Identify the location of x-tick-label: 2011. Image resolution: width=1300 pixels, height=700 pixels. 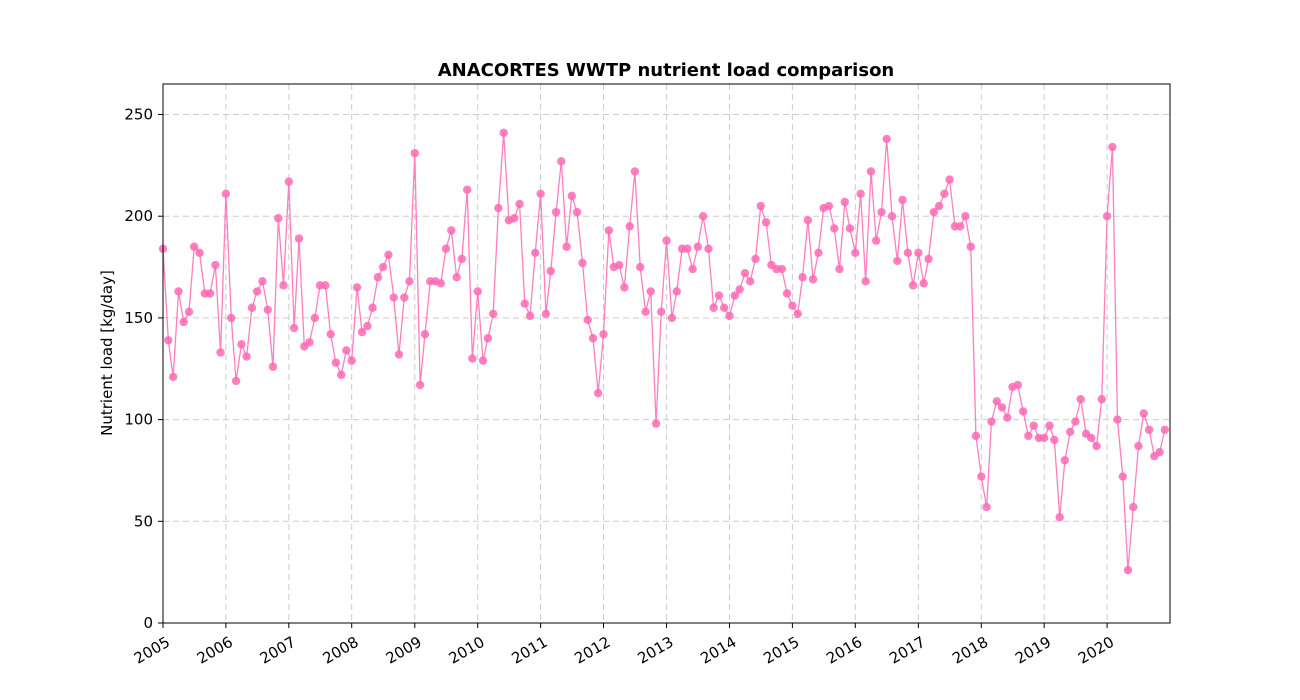
(530, 650).